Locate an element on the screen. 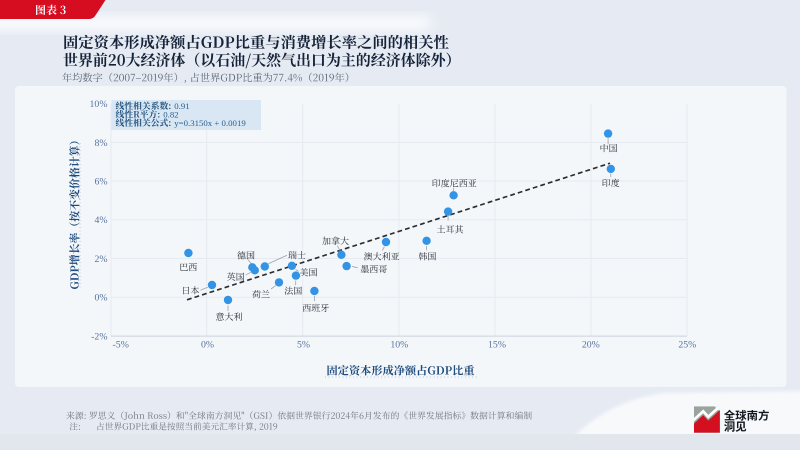  svg-text: 2% is located at coordinates (100, 259).